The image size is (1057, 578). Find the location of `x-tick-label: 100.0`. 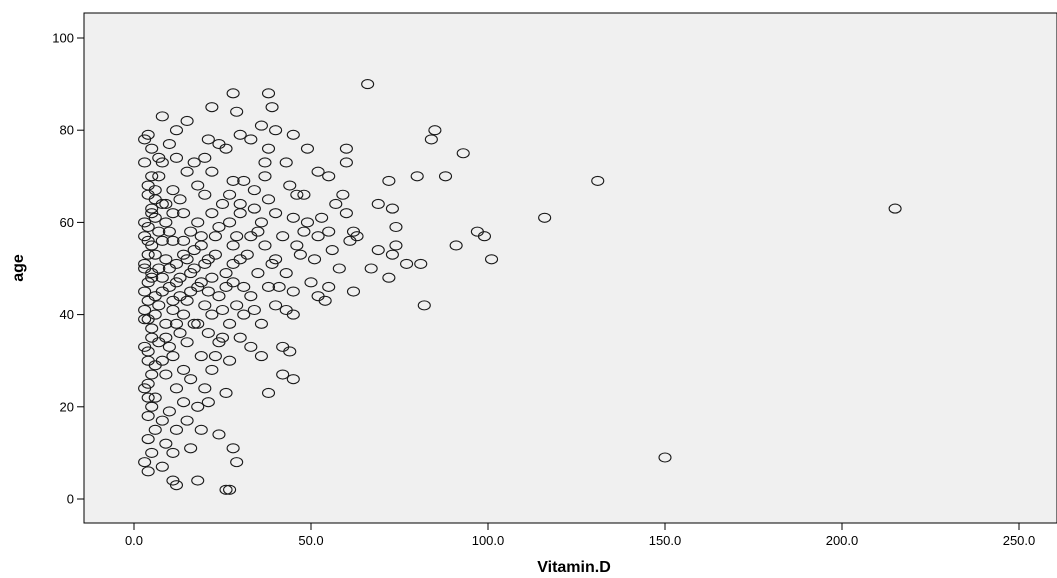

x-tick-label: 100.0 is located at coordinates (488, 540).